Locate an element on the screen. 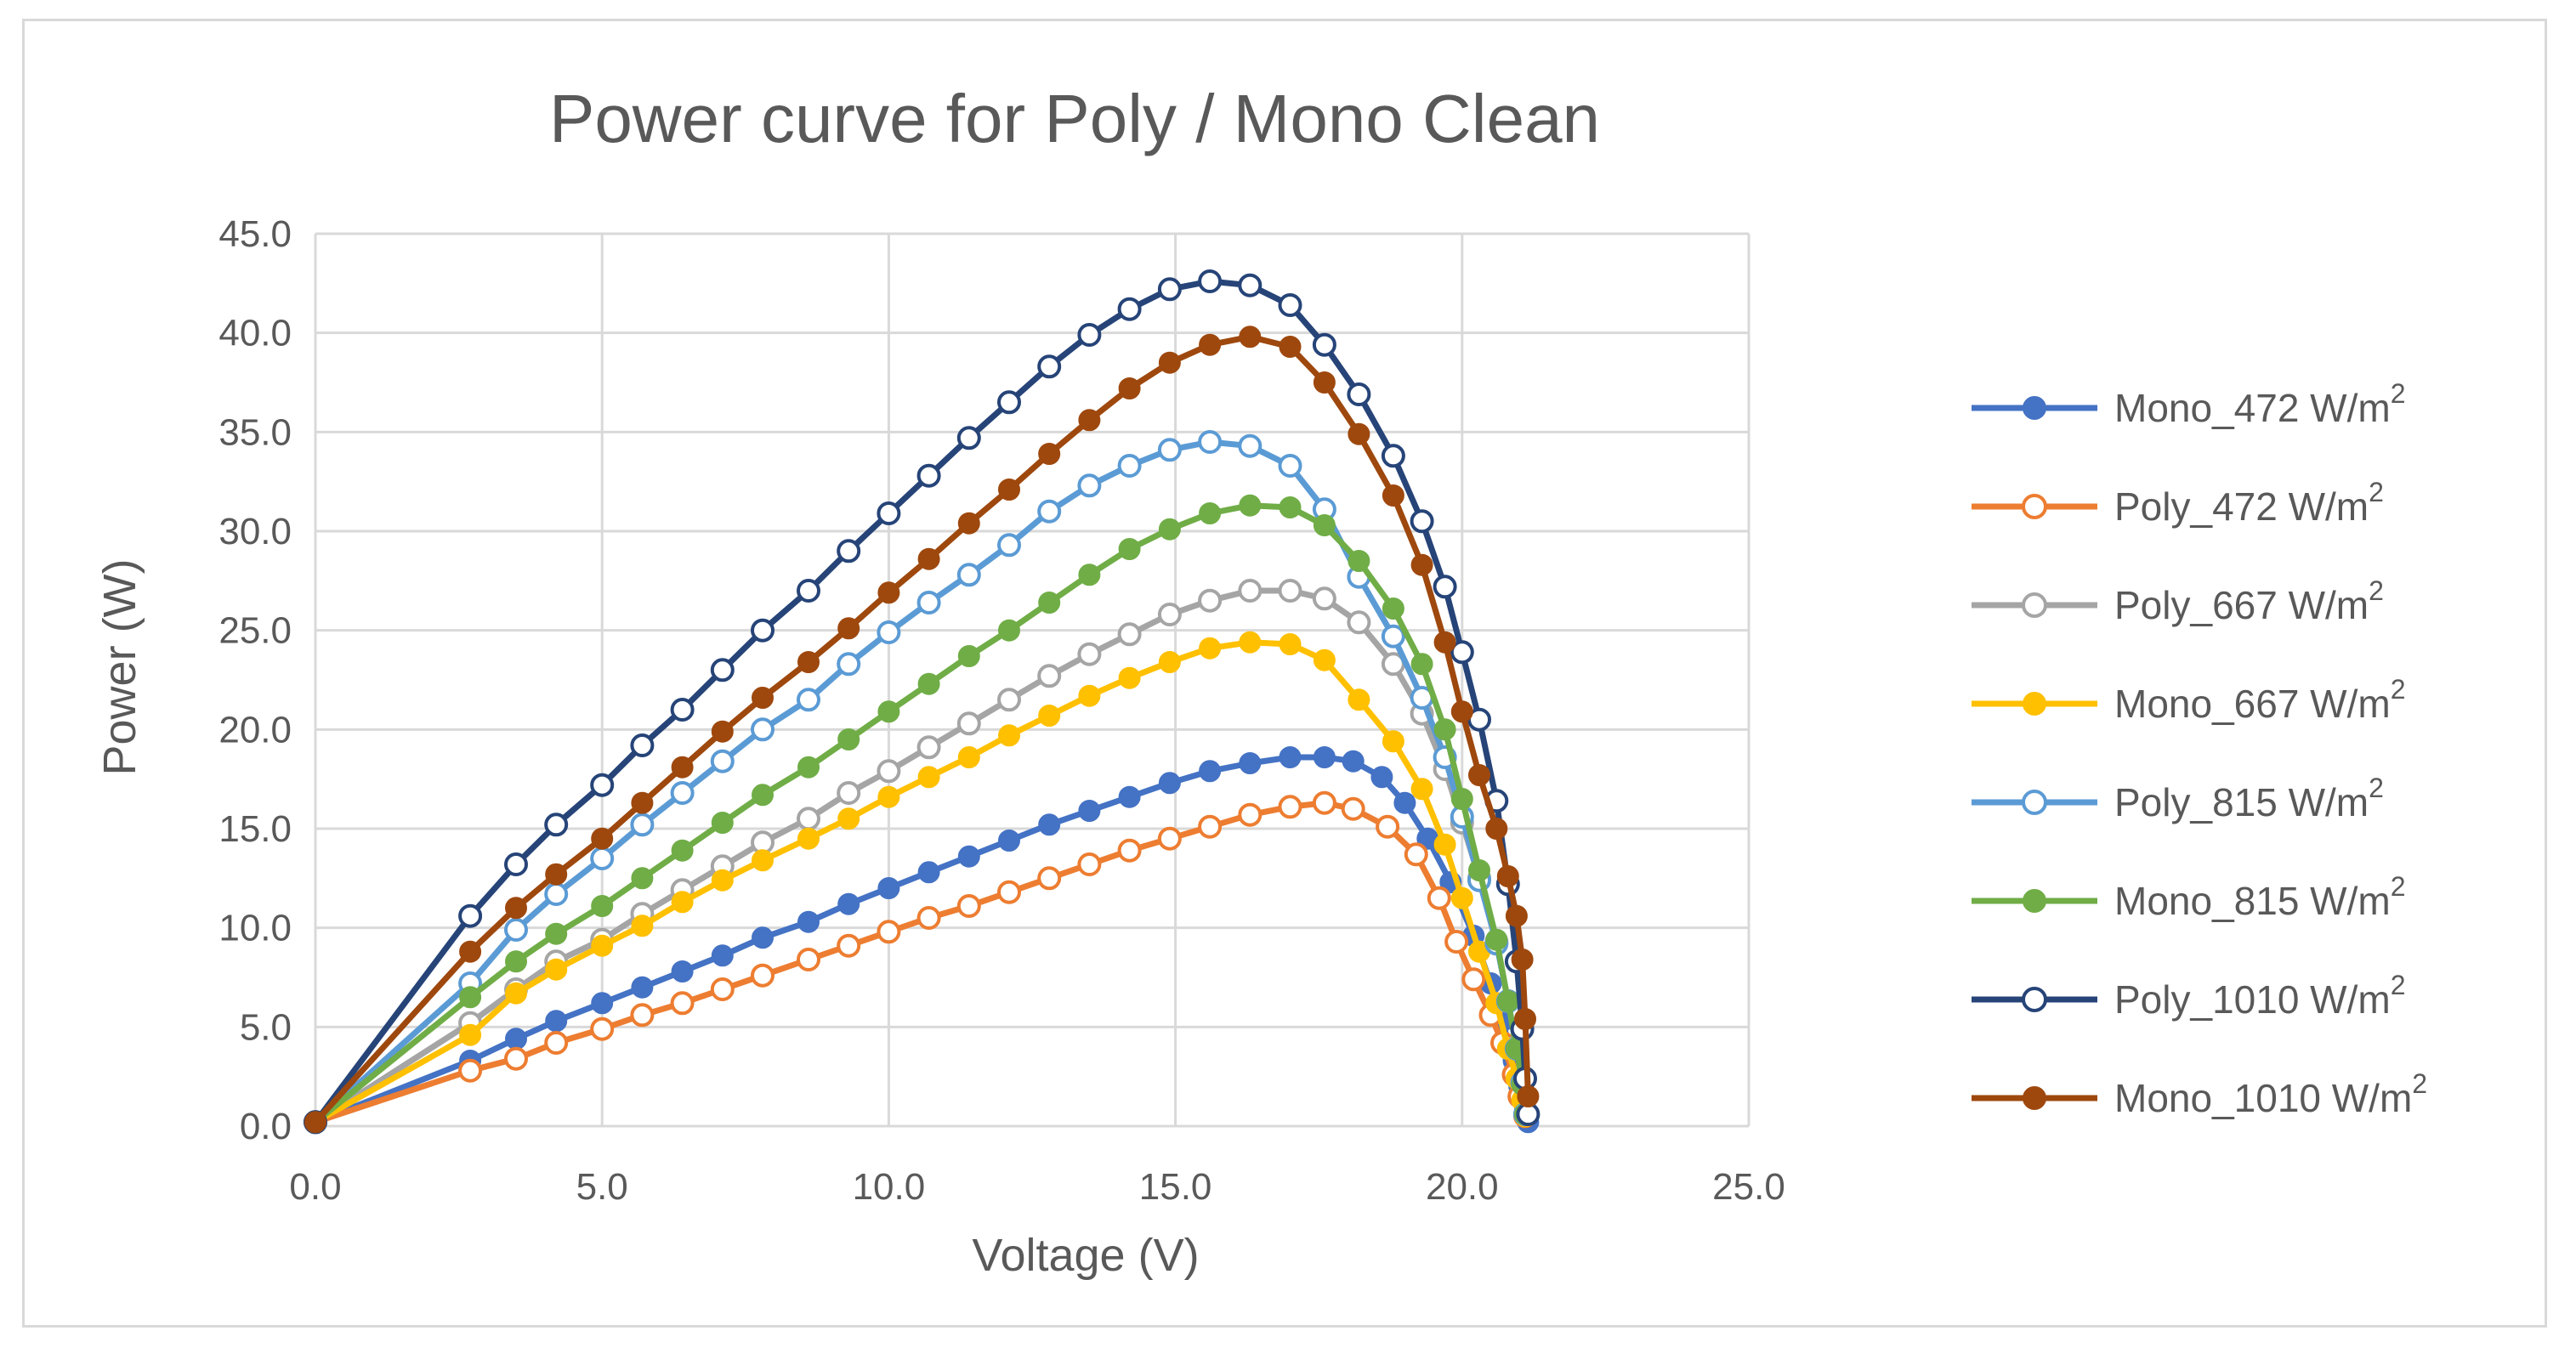 Image resolution: width=2576 pixels, height=1359 pixels. y-tick-label: 25.0 is located at coordinates (255, 631).